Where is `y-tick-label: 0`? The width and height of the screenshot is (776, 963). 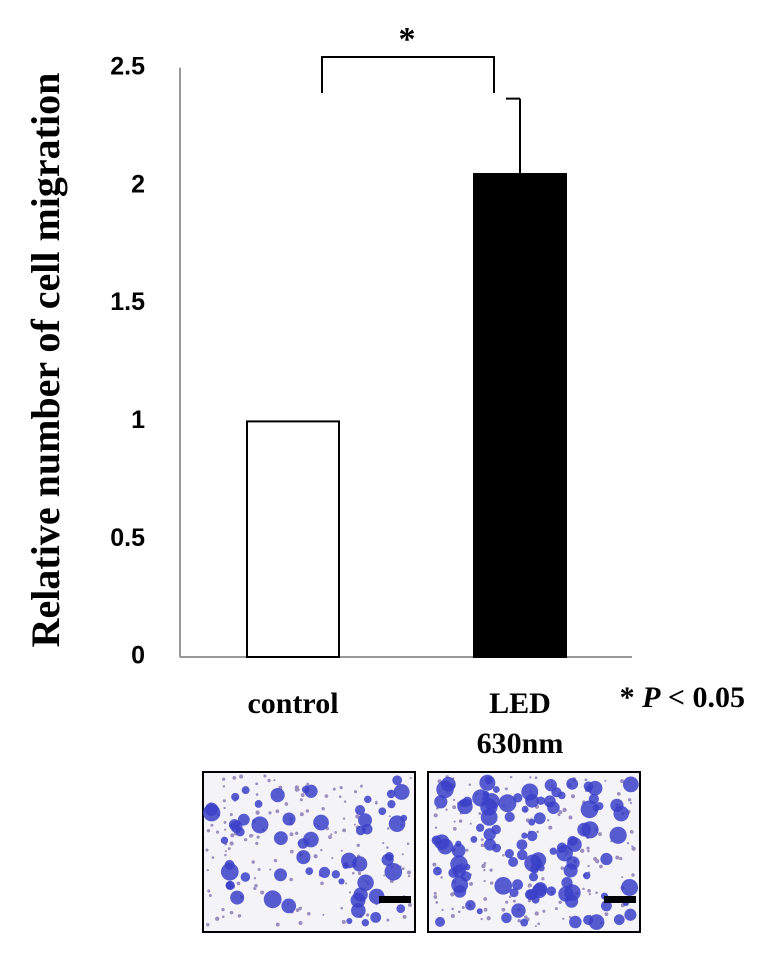 y-tick-label: 0 is located at coordinates (138, 656).